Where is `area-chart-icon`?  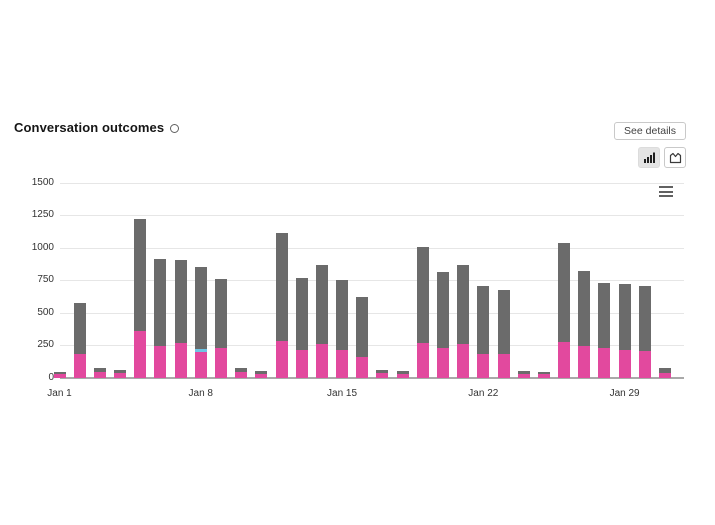
area-chart-icon is located at coordinates (675, 158).